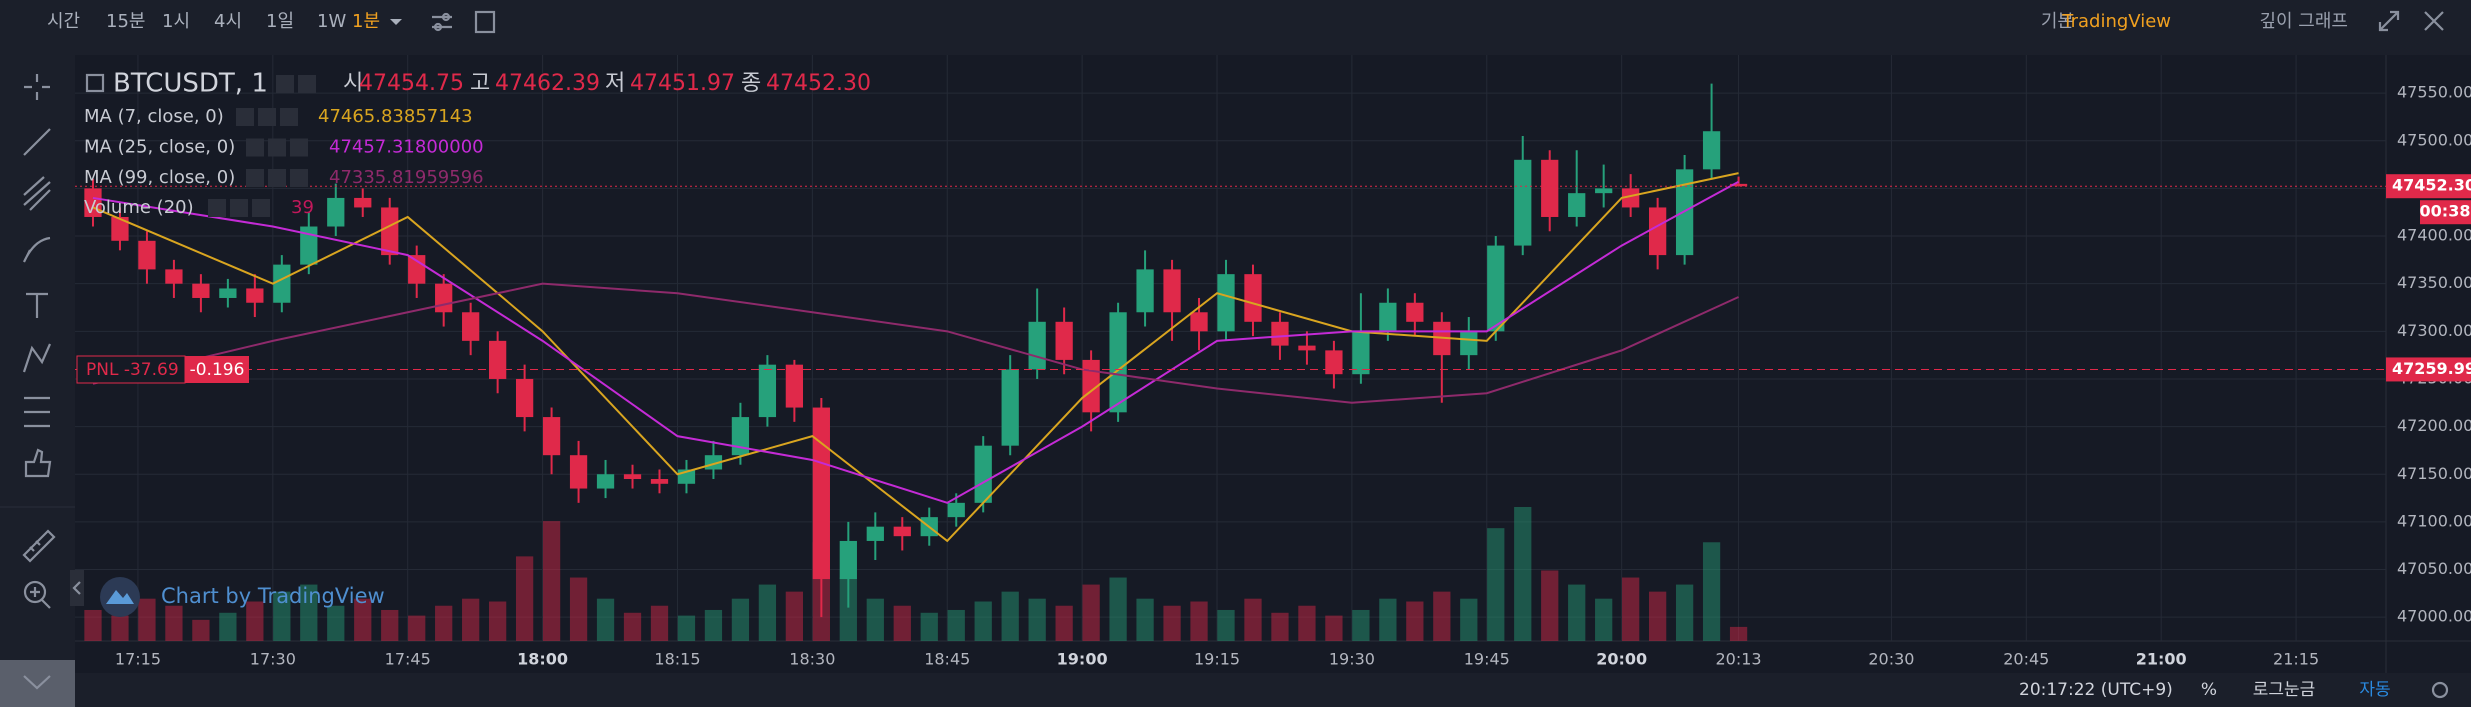  I want to click on interval-option: 15분, so click(125, 21).